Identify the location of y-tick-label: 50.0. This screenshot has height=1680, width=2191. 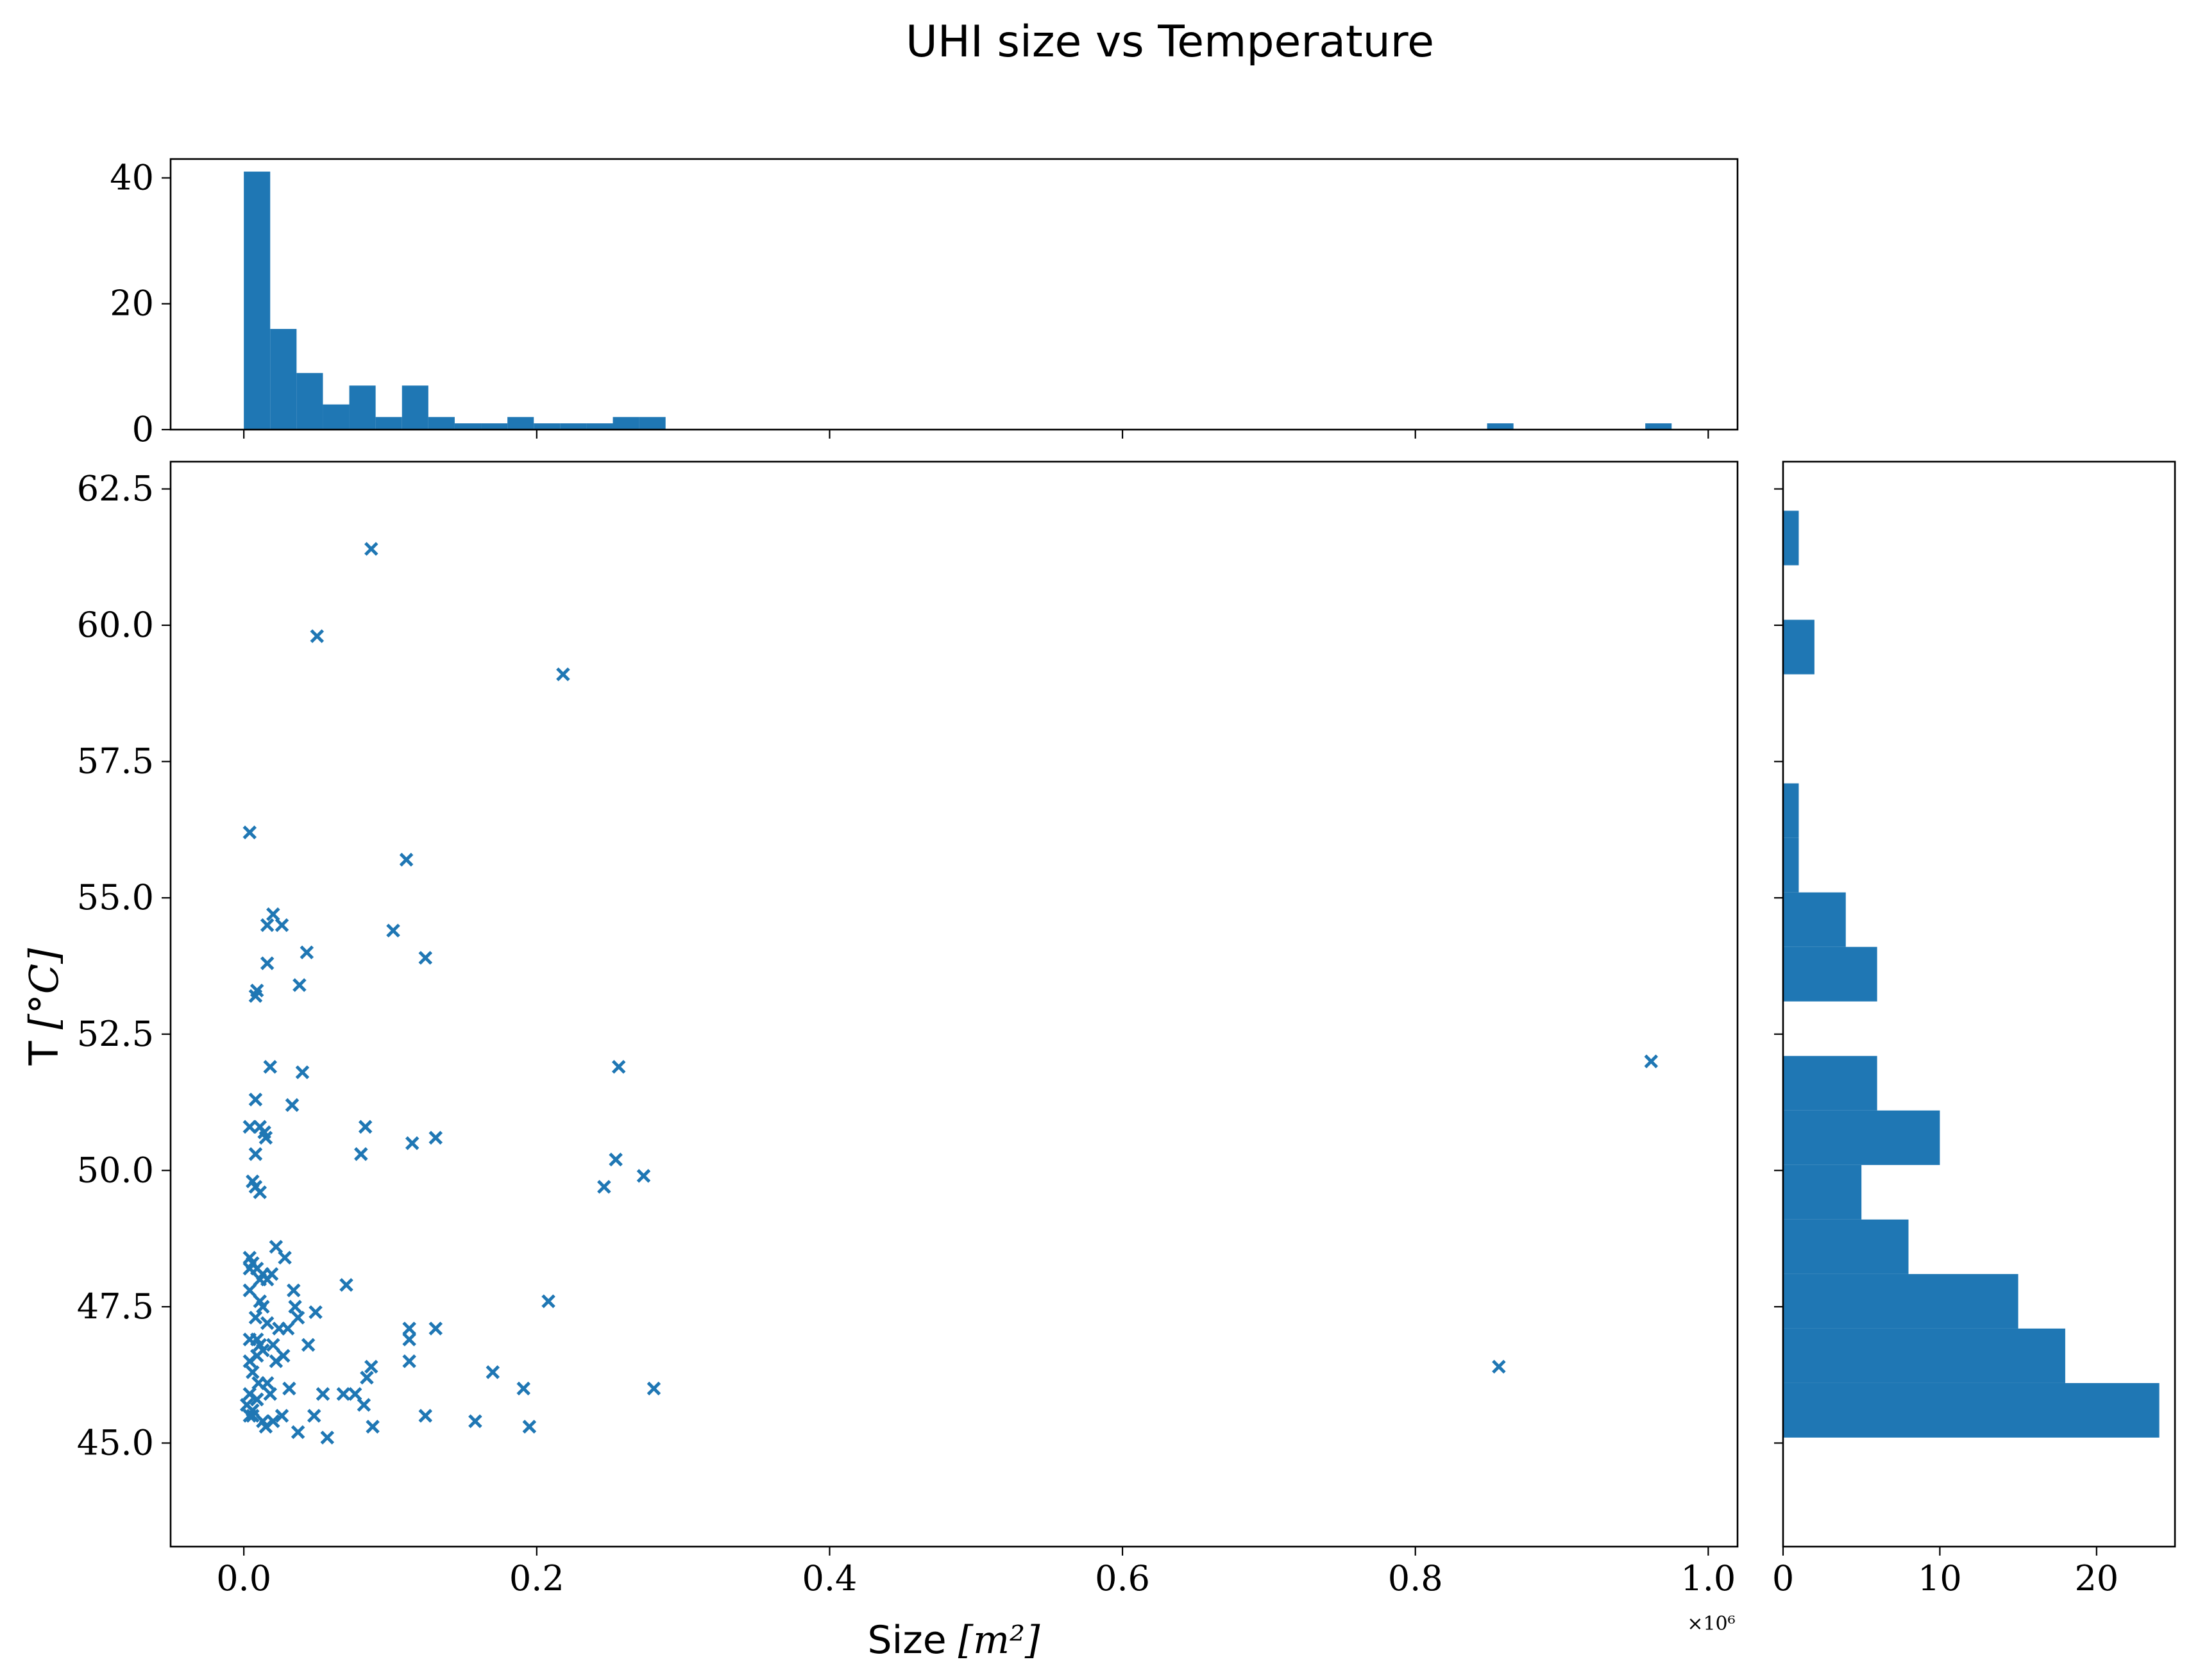
(116, 1170).